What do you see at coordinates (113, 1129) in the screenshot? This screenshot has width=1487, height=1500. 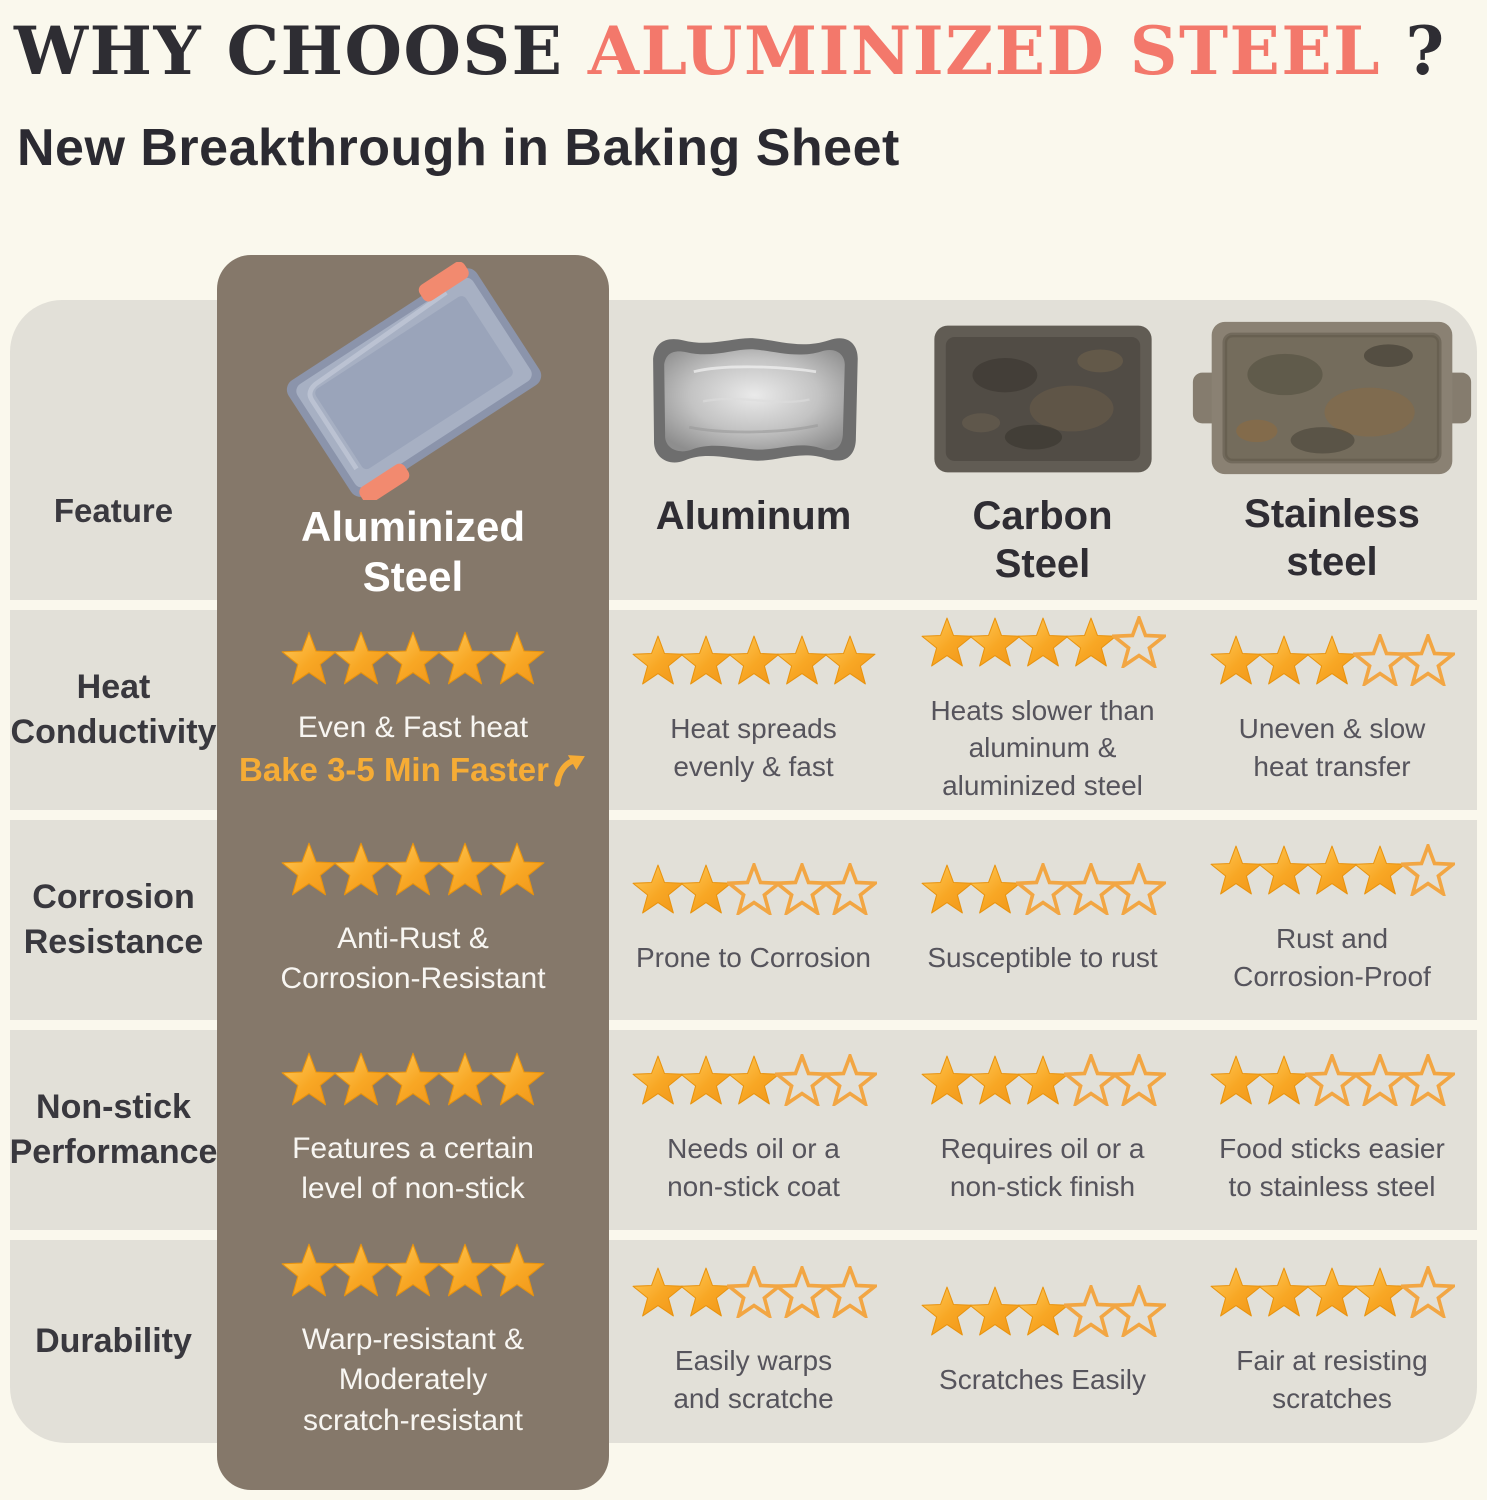 I see `feature-label-non-stick-performance: Non-stick Performance` at bounding box center [113, 1129].